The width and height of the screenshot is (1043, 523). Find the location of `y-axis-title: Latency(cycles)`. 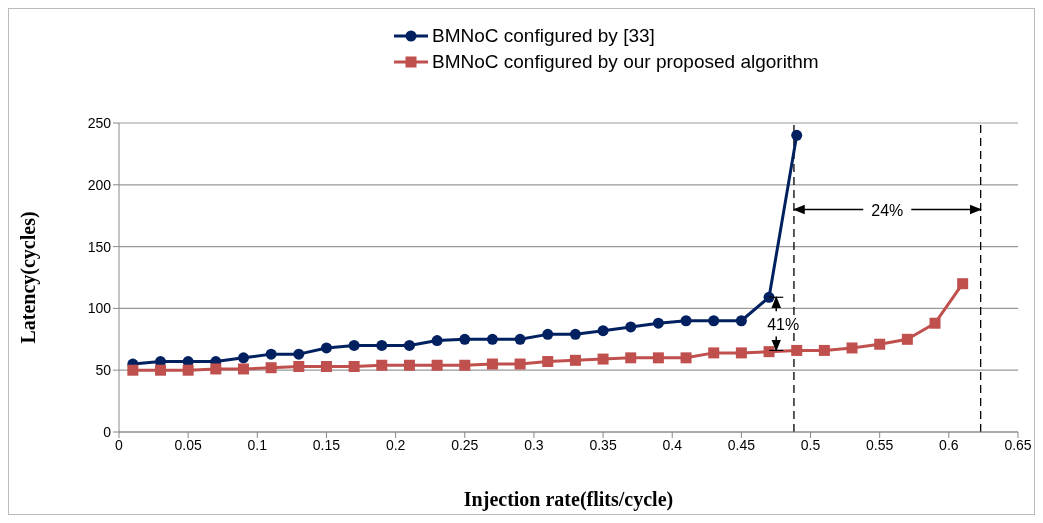

y-axis-title: Latency(cycles) is located at coordinates (28, 277).